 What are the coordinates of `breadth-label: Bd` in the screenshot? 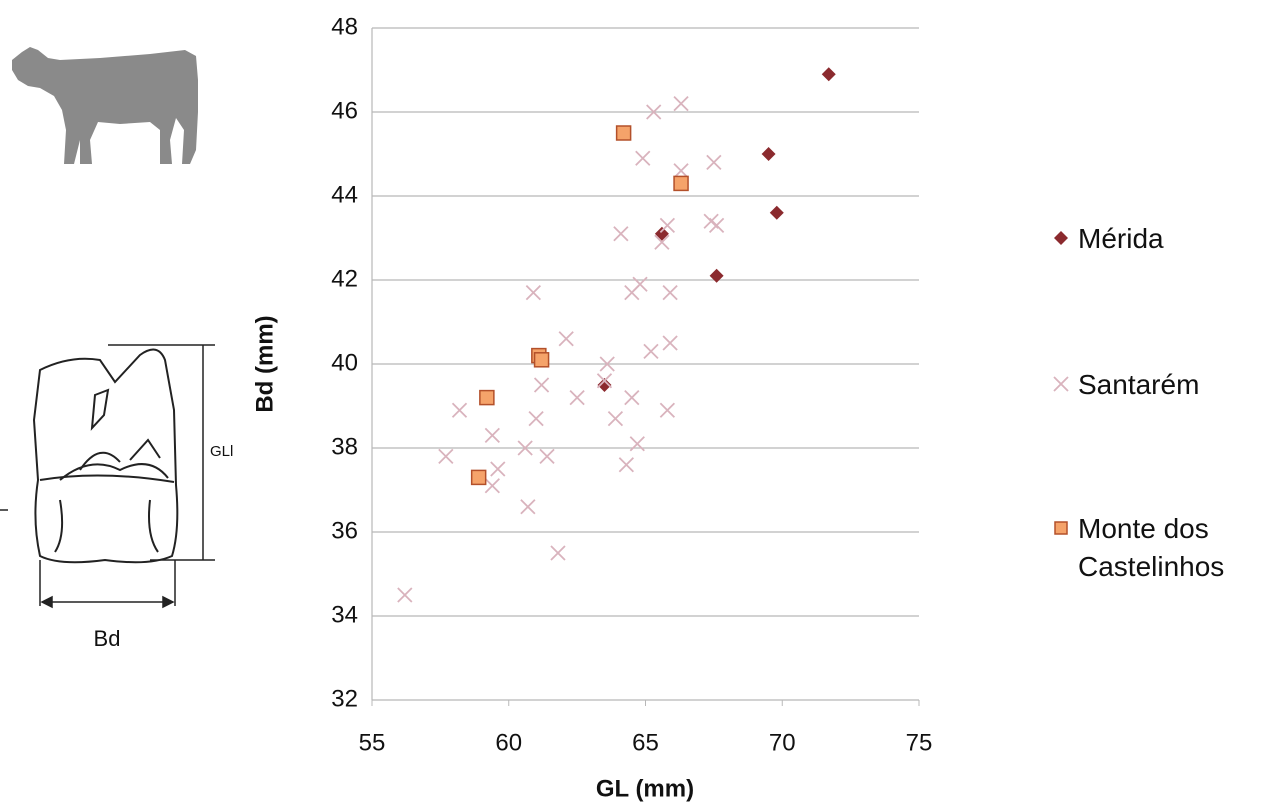 It's located at (107, 638).